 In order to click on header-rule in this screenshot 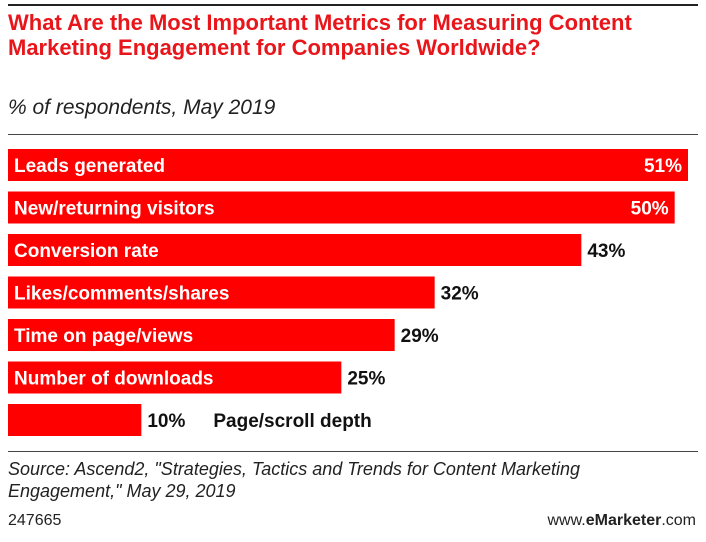, I will do `click(353, 134)`.